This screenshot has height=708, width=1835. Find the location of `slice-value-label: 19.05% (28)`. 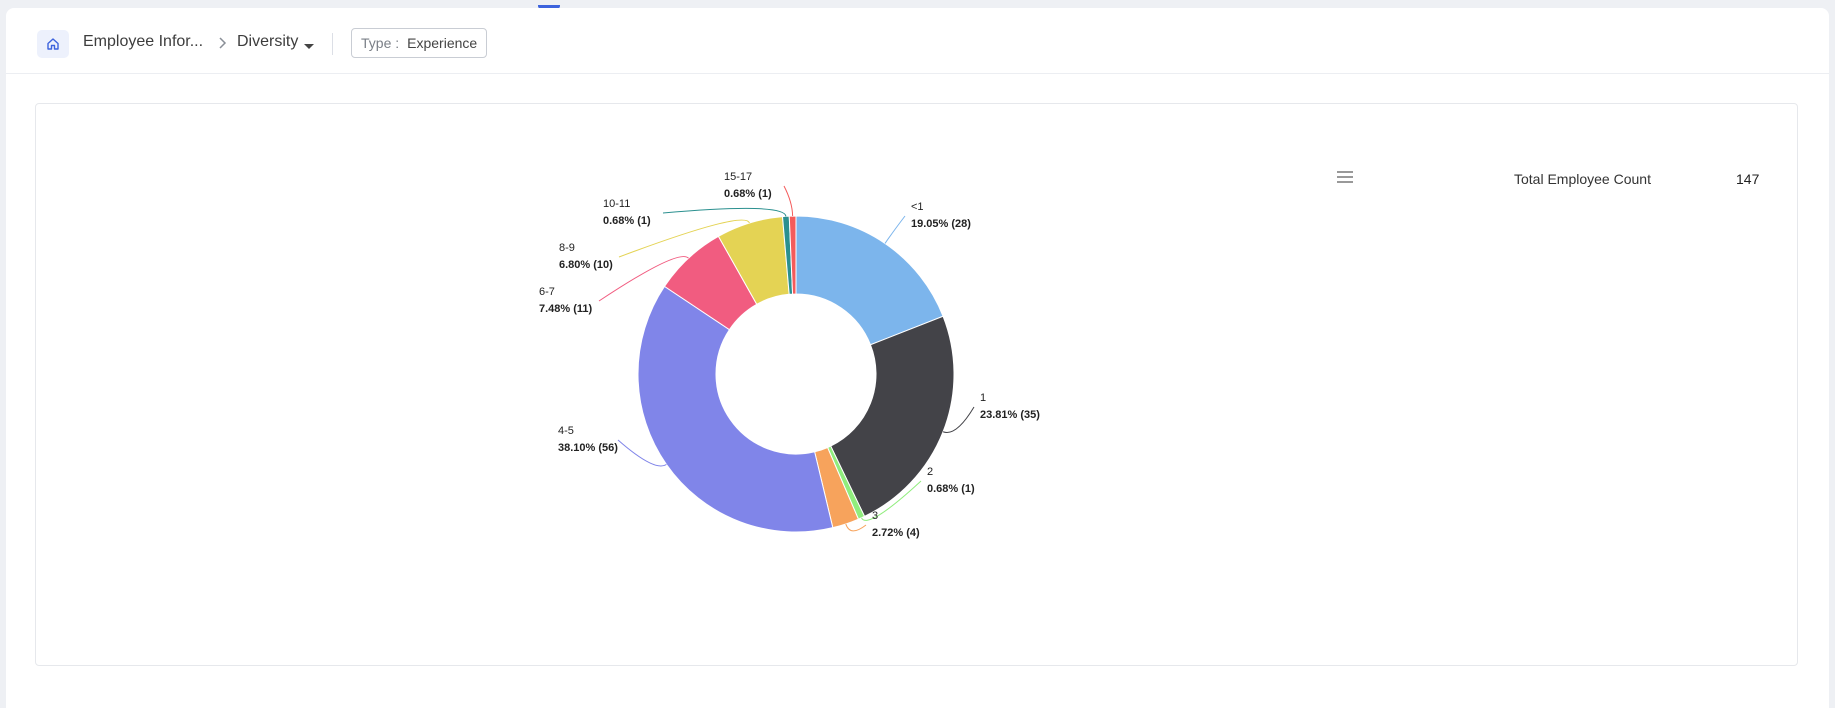

slice-value-label: 19.05% (28) is located at coordinates (941, 224).